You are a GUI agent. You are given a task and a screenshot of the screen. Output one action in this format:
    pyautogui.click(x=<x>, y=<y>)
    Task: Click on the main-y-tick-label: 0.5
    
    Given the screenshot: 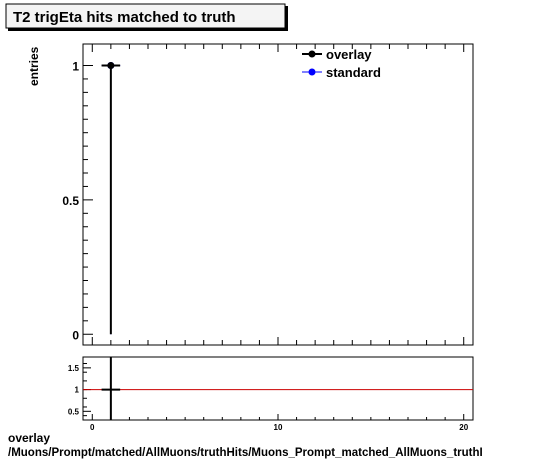 What is the action you would take?
    pyautogui.click(x=70, y=201)
    